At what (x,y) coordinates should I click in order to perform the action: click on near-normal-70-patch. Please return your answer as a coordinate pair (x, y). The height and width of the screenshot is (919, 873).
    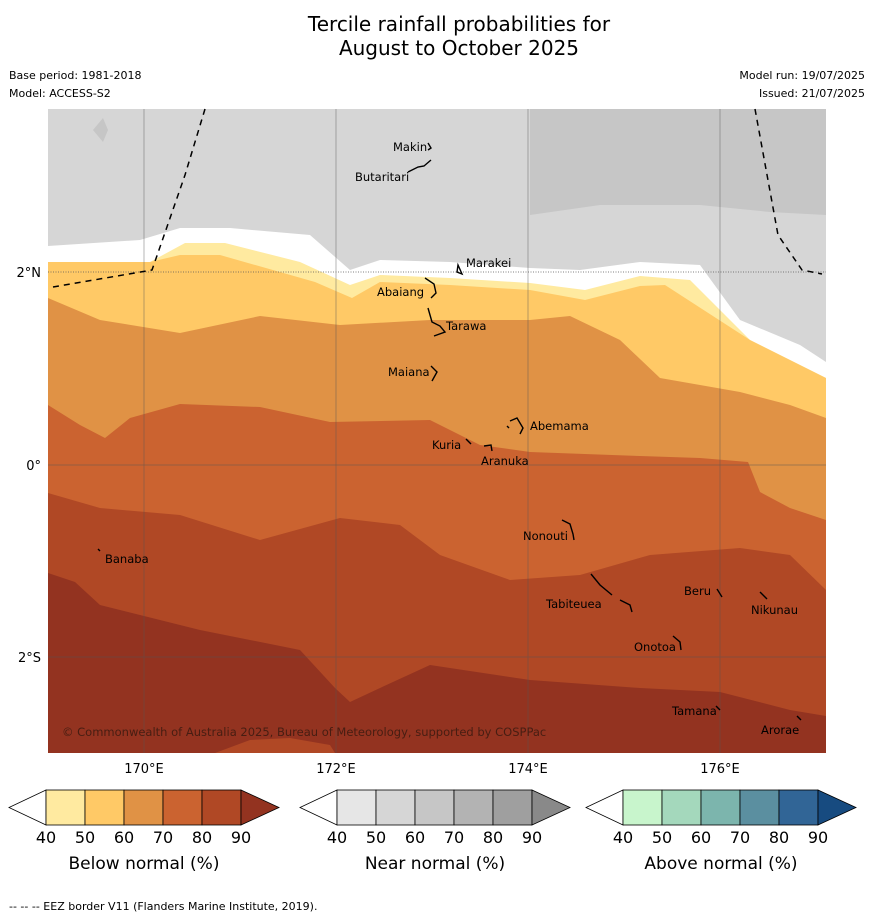
    Looking at the image, I should click on (100, 130).